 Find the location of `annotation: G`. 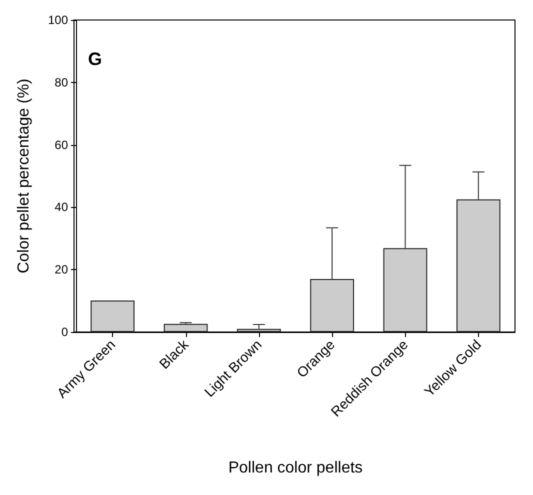

annotation: G is located at coordinates (95, 59).